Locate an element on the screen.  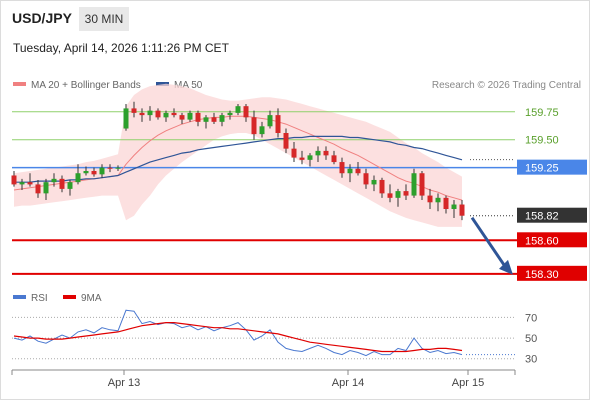
rsi-tick-label: 70 is located at coordinates (531, 318).